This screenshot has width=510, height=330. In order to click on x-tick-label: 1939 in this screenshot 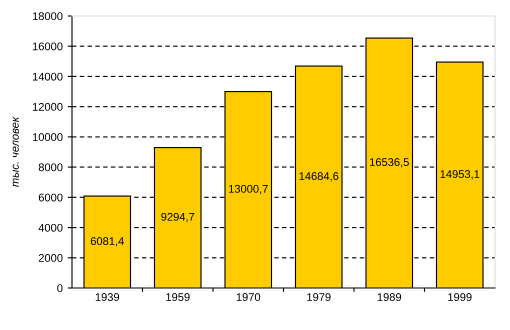, I will do `click(108, 297)`.